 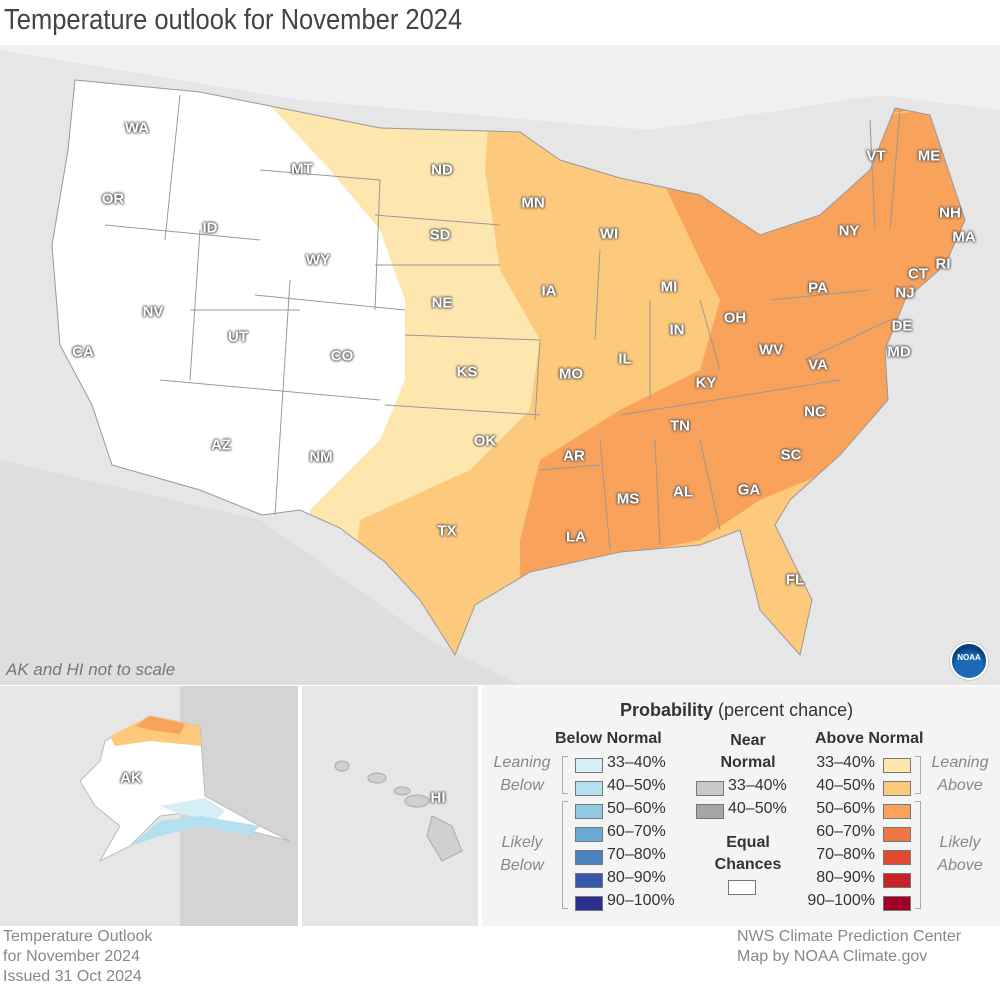 I want to click on legend-title-rest: (percent chance), so click(x=786, y=710).